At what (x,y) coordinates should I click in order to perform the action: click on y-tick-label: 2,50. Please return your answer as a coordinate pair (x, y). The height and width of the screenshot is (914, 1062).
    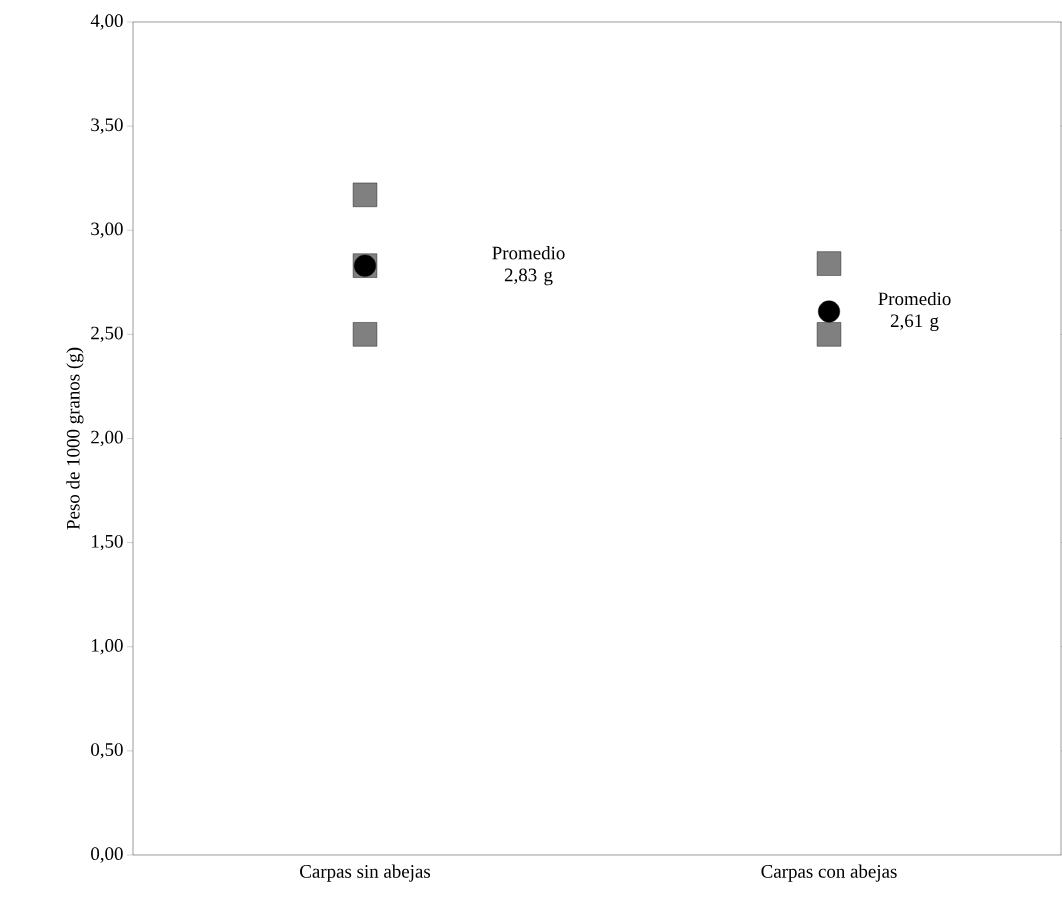
    Looking at the image, I should click on (107, 334).